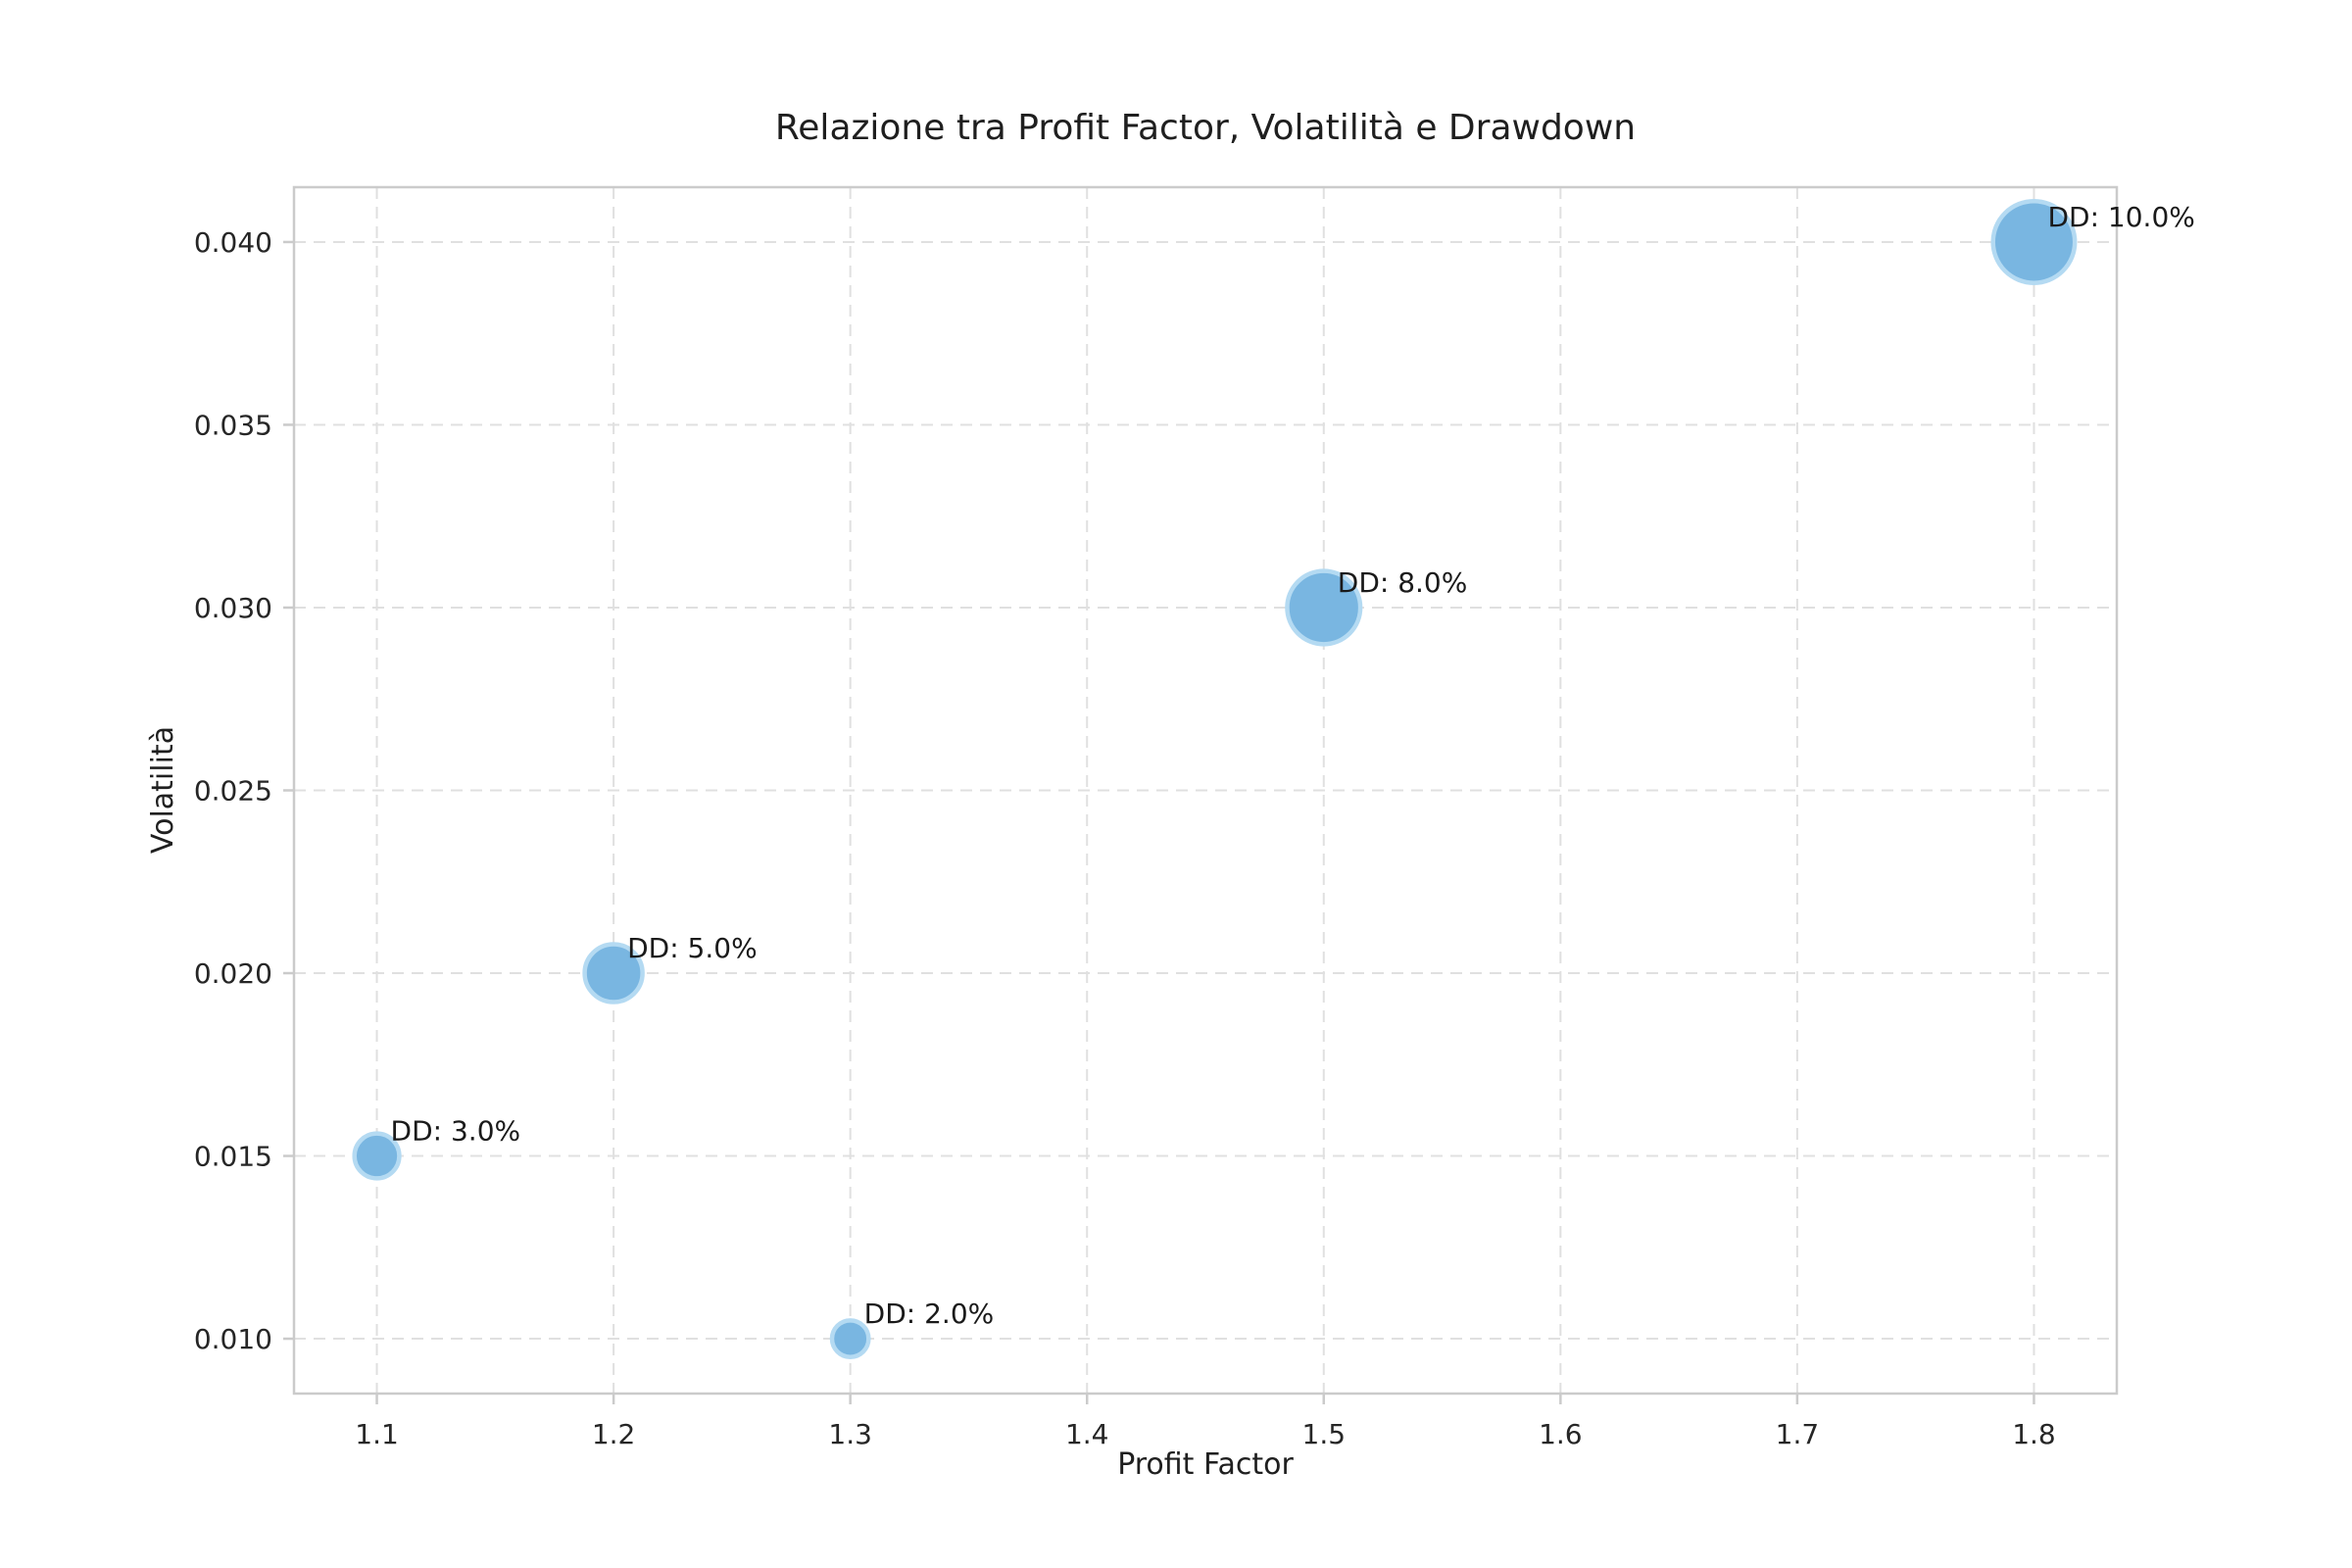 The height and width of the screenshot is (1568, 2352). Describe the element at coordinates (456, 1131) in the screenshot. I see `bubble-annotation: DD: 3.0%` at that location.